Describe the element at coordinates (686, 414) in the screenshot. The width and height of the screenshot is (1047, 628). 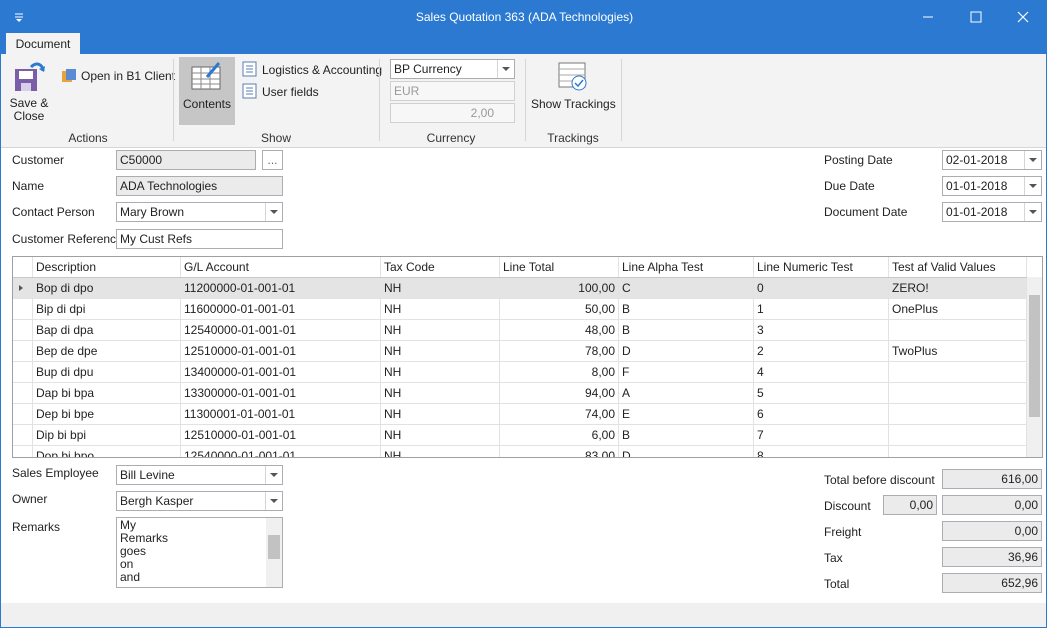
I see `grid-cell: E` at that location.